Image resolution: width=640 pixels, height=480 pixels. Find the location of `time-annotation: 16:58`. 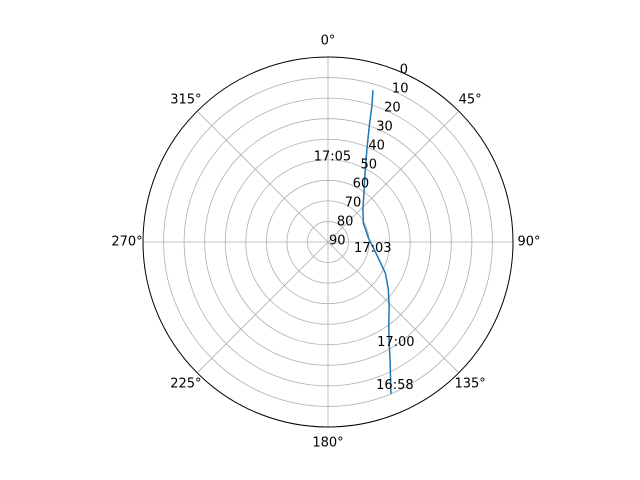

time-annotation: 16:58 is located at coordinates (394, 385).